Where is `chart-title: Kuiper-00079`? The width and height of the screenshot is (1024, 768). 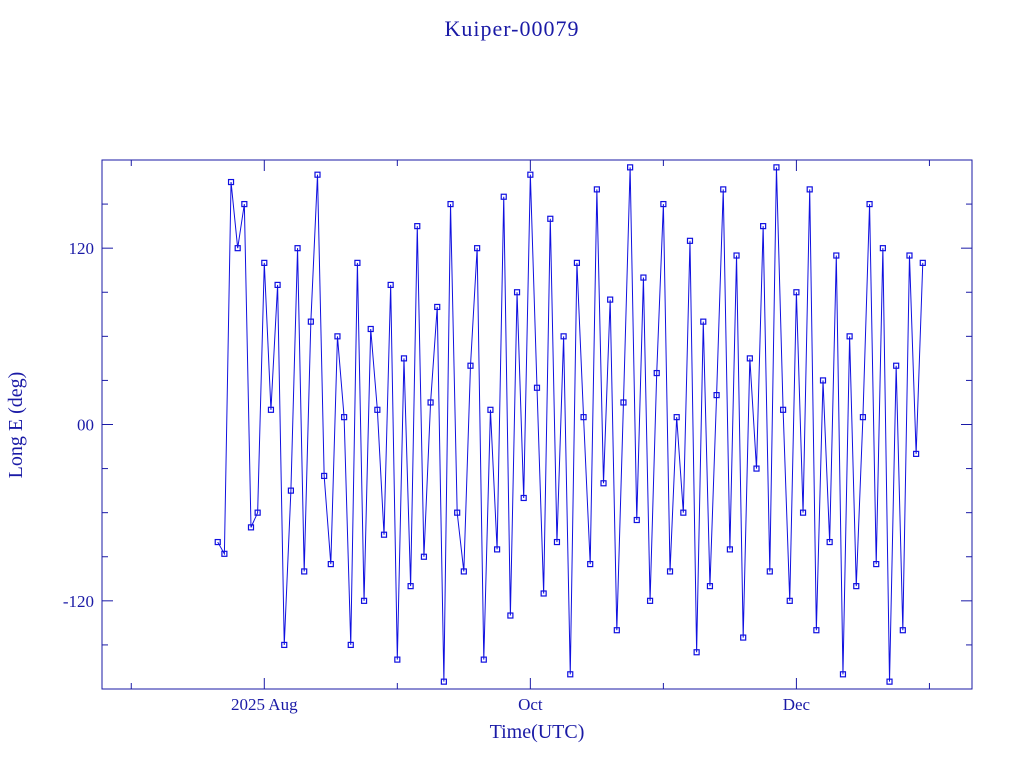 chart-title: Kuiper-00079 is located at coordinates (512, 28).